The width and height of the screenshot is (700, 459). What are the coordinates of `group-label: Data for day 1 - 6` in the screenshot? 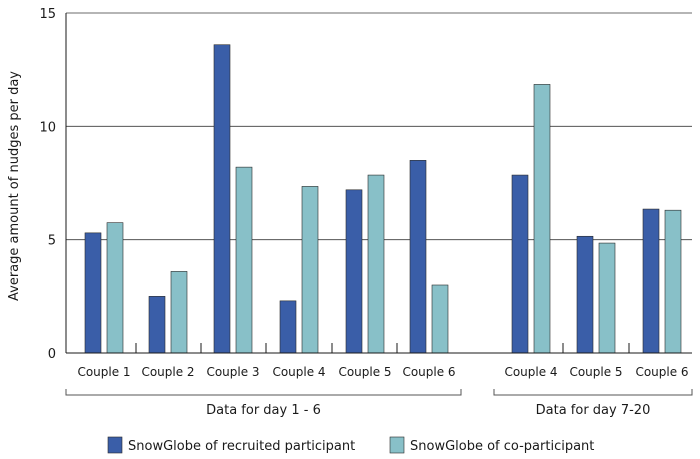 It's located at (263, 410).